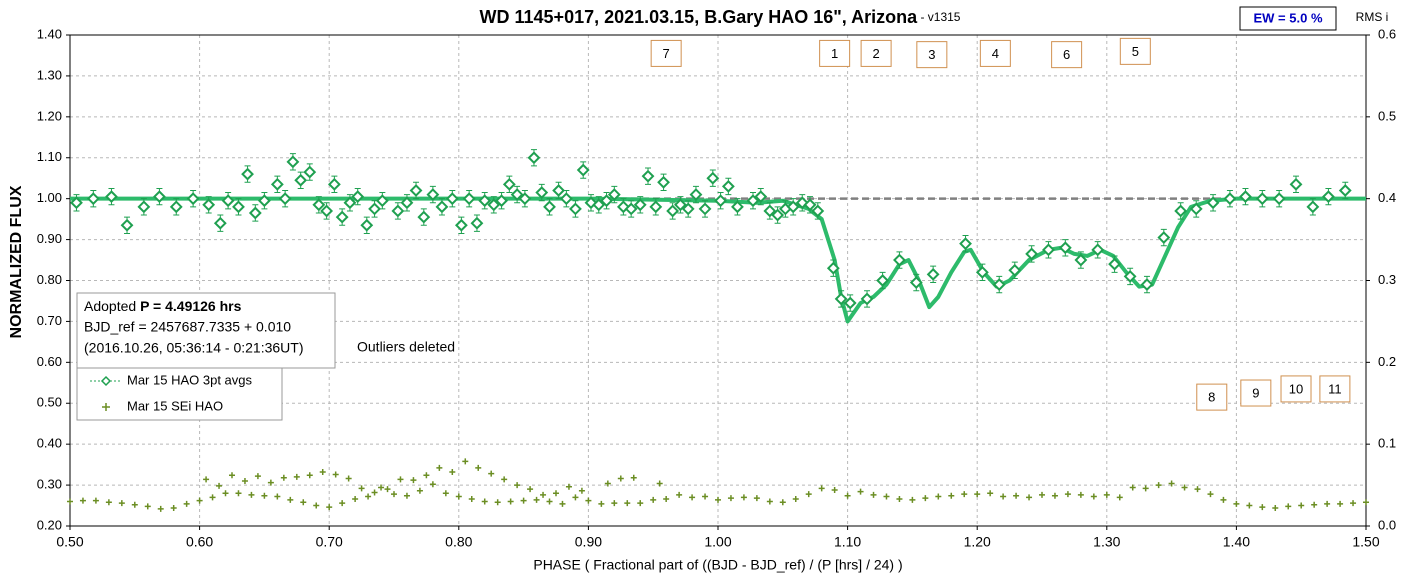 This screenshot has height=581, width=1408. Describe the element at coordinates (1387, 361) in the screenshot. I see `y2-tick-label: 0.2` at that location.